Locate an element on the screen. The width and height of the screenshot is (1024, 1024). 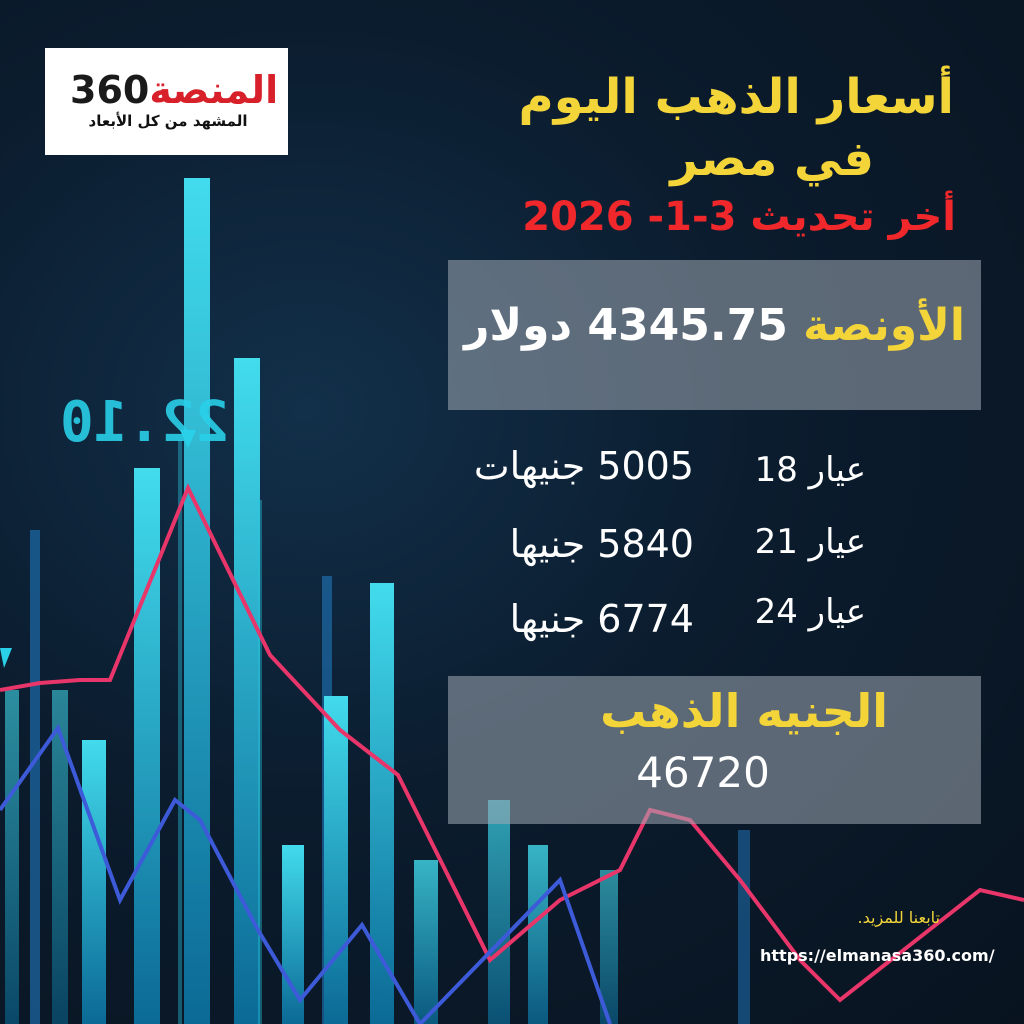
headline-line-1: أسعار الذهب اليوم is located at coordinates (736, 97).